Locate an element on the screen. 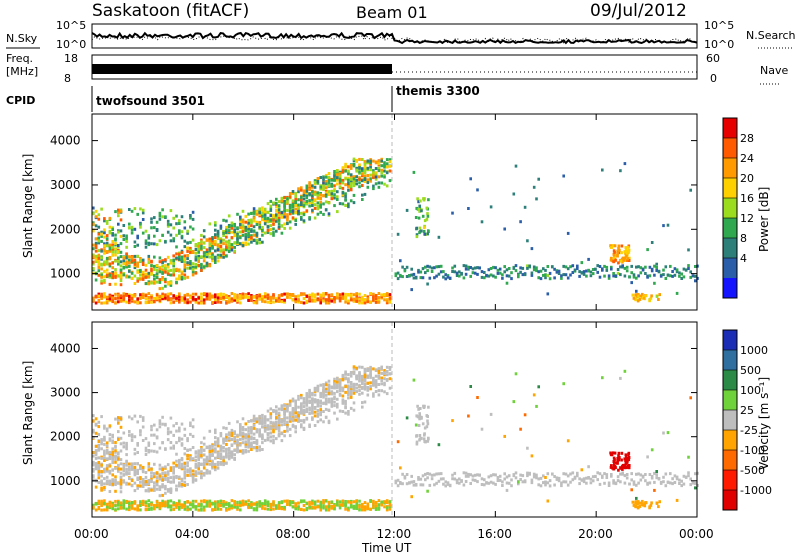 The width and height of the screenshot is (800, 554). date-title: 09/Jul/2012 is located at coordinates (638, 11).